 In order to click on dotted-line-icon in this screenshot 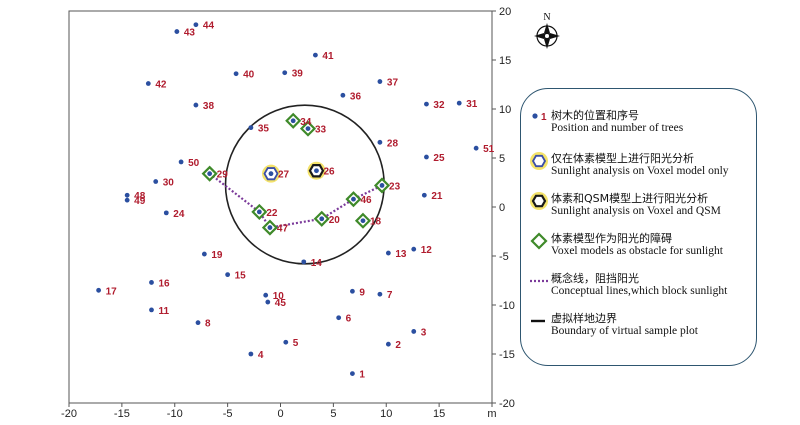, I will do `click(539, 281)`.